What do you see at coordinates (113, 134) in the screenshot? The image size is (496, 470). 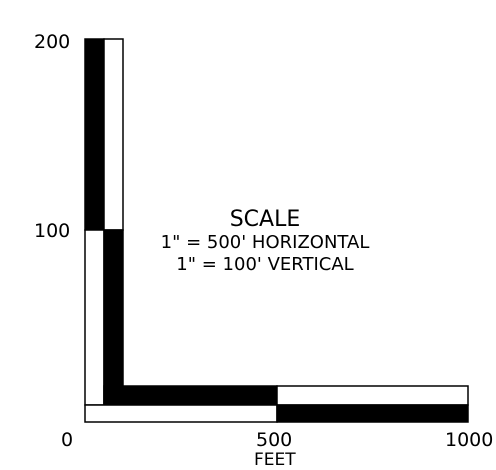 I see `vertical-segment-right-upper-white` at bounding box center [113, 134].